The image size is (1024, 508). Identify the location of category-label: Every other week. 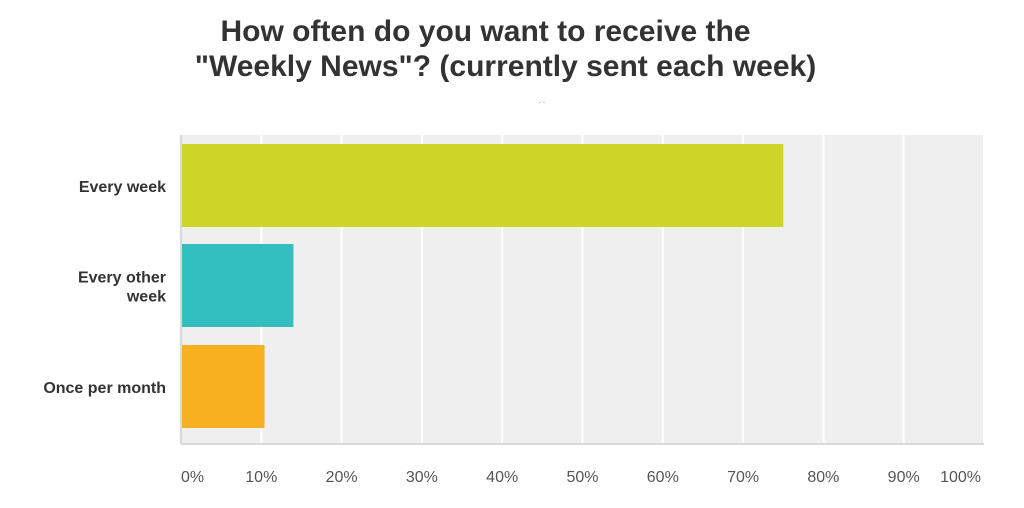
(122, 288).